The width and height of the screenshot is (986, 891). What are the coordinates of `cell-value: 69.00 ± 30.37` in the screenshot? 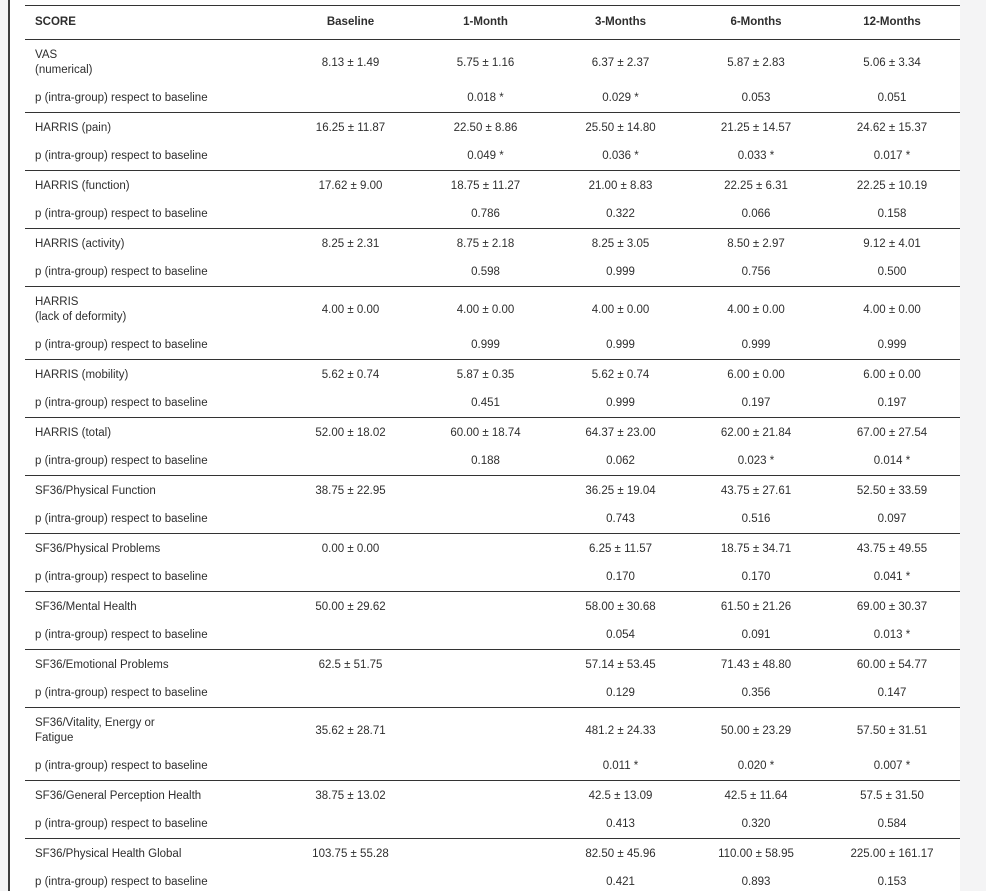 It's located at (892, 607).